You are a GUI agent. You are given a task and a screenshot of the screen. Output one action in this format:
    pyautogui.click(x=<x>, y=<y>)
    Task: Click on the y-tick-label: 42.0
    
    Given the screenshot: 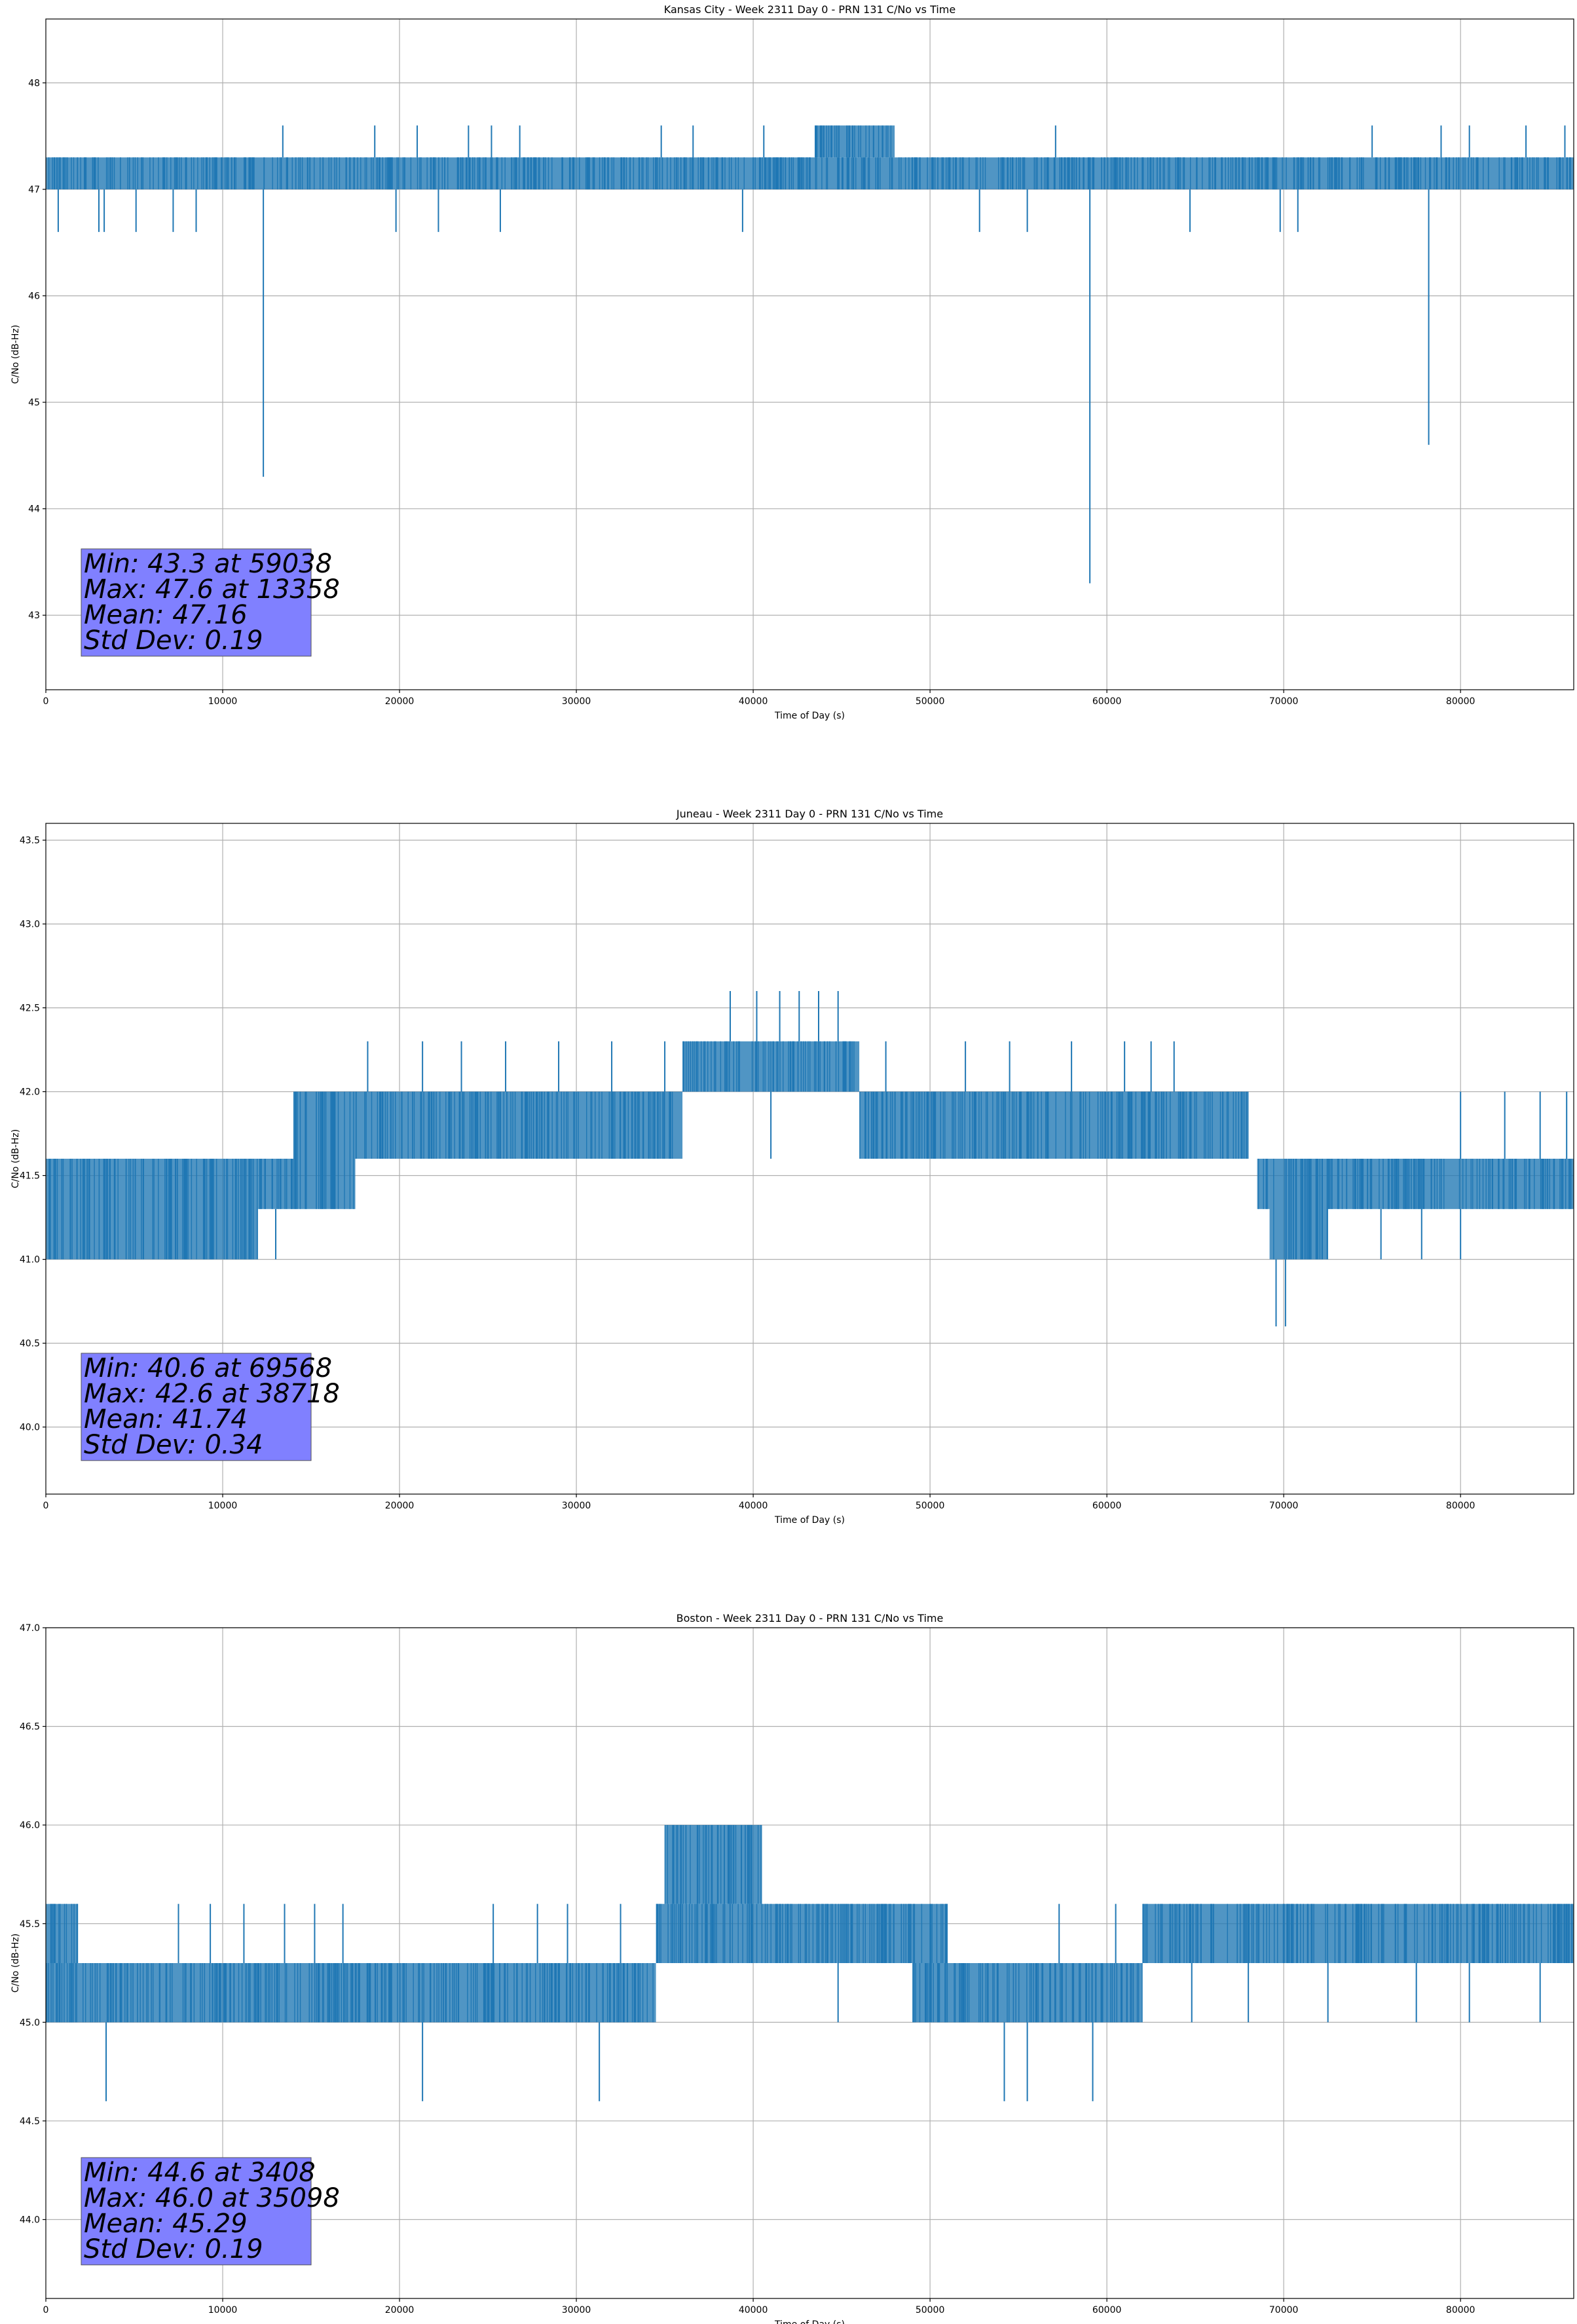 What is the action you would take?
    pyautogui.click(x=30, y=1092)
    